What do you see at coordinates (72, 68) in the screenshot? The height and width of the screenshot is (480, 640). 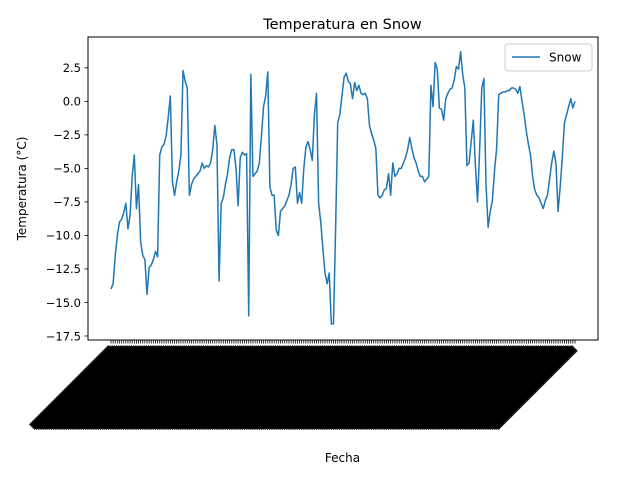 I see `y-tick-label: 2.5` at bounding box center [72, 68].